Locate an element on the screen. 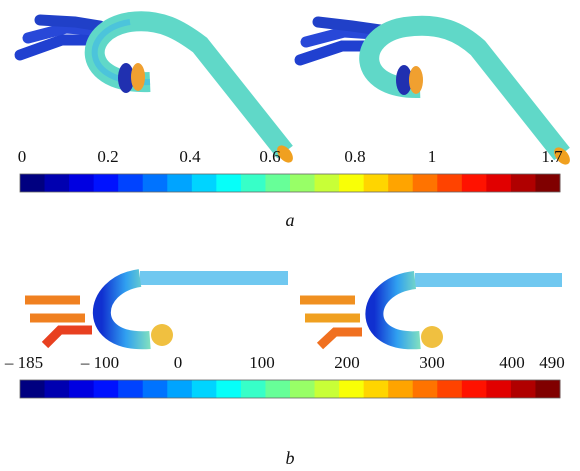 This screenshot has height=471, width=580. colorbar-tick-label: 200 is located at coordinates (347, 362).